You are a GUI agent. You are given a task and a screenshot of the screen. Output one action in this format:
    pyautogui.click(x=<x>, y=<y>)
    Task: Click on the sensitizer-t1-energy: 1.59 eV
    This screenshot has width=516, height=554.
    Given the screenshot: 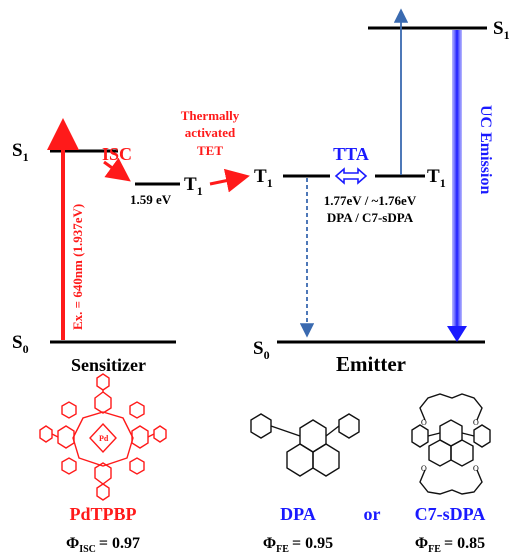 What is the action you would take?
    pyautogui.click(x=151, y=199)
    